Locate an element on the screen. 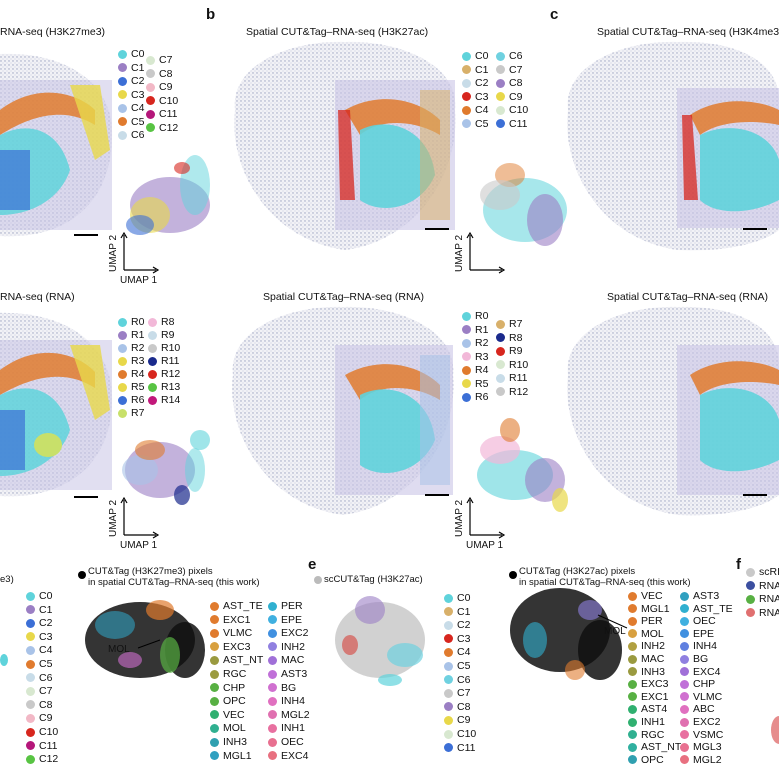  legend-label: R2 is located at coordinates (138, 348).